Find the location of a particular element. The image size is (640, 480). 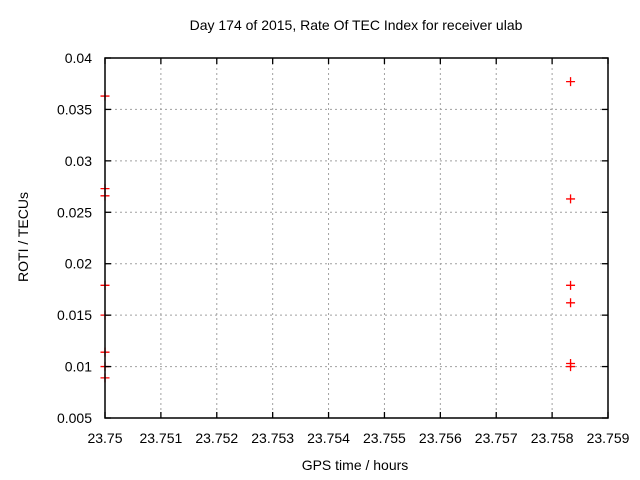

x-tick-label: 23.759 is located at coordinates (608, 438).